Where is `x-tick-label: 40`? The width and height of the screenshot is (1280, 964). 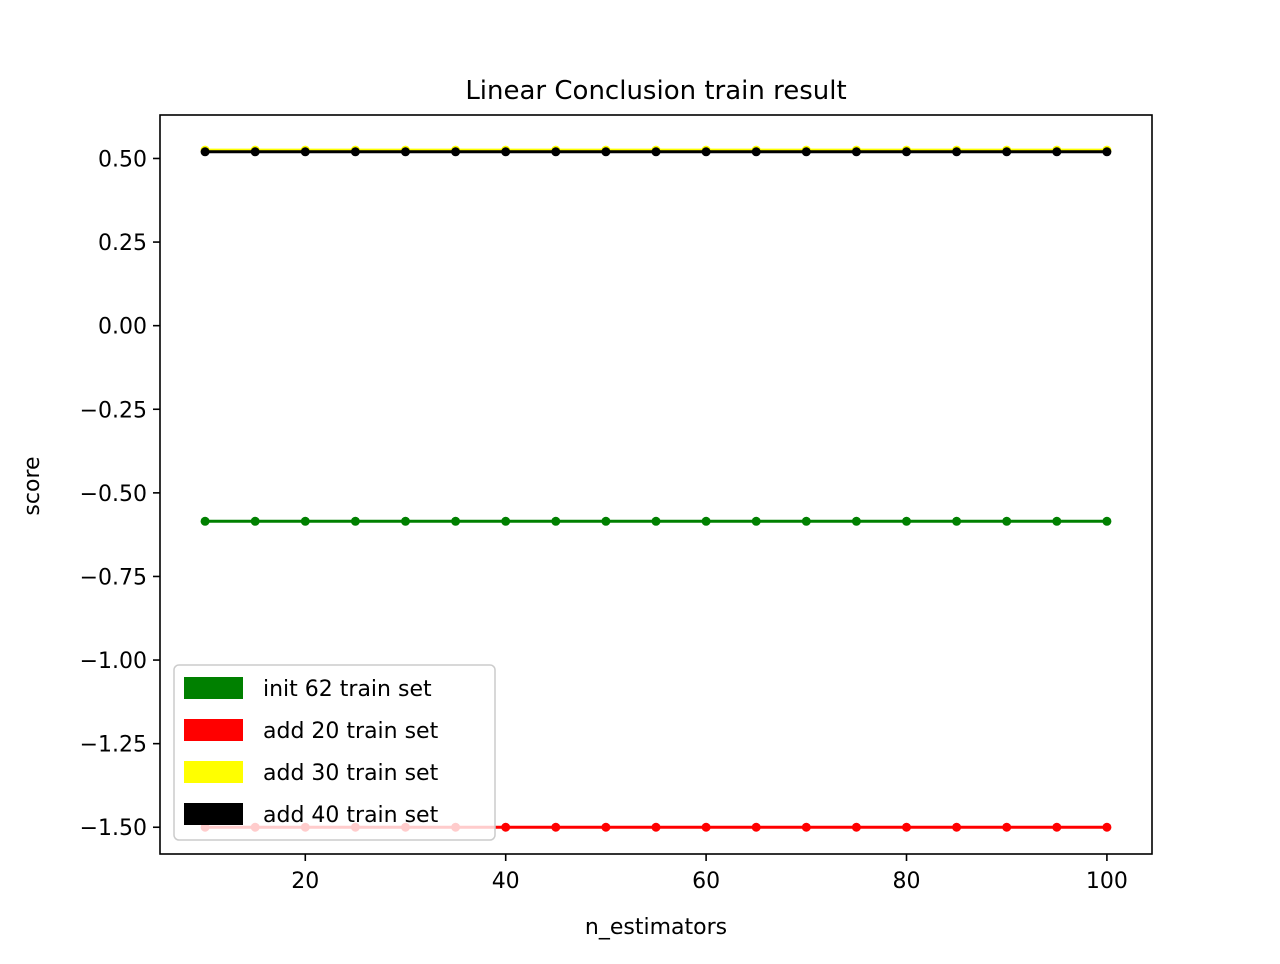
x-tick-label: 40 is located at coordinates (506, 881).